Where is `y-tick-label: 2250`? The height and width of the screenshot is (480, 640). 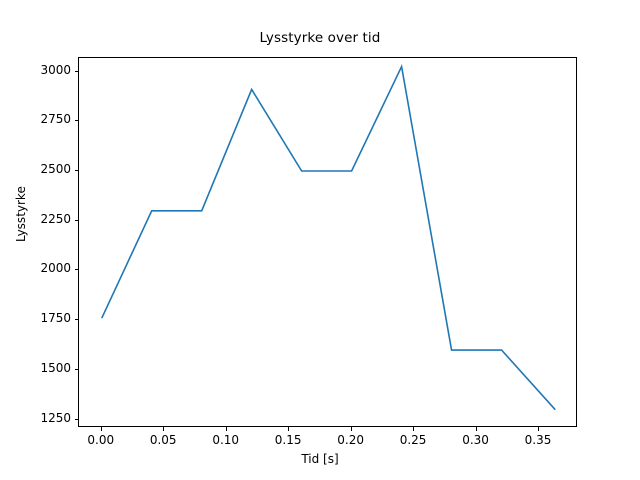
y-tick-label: 2250 is located at coordinates (55, 218).